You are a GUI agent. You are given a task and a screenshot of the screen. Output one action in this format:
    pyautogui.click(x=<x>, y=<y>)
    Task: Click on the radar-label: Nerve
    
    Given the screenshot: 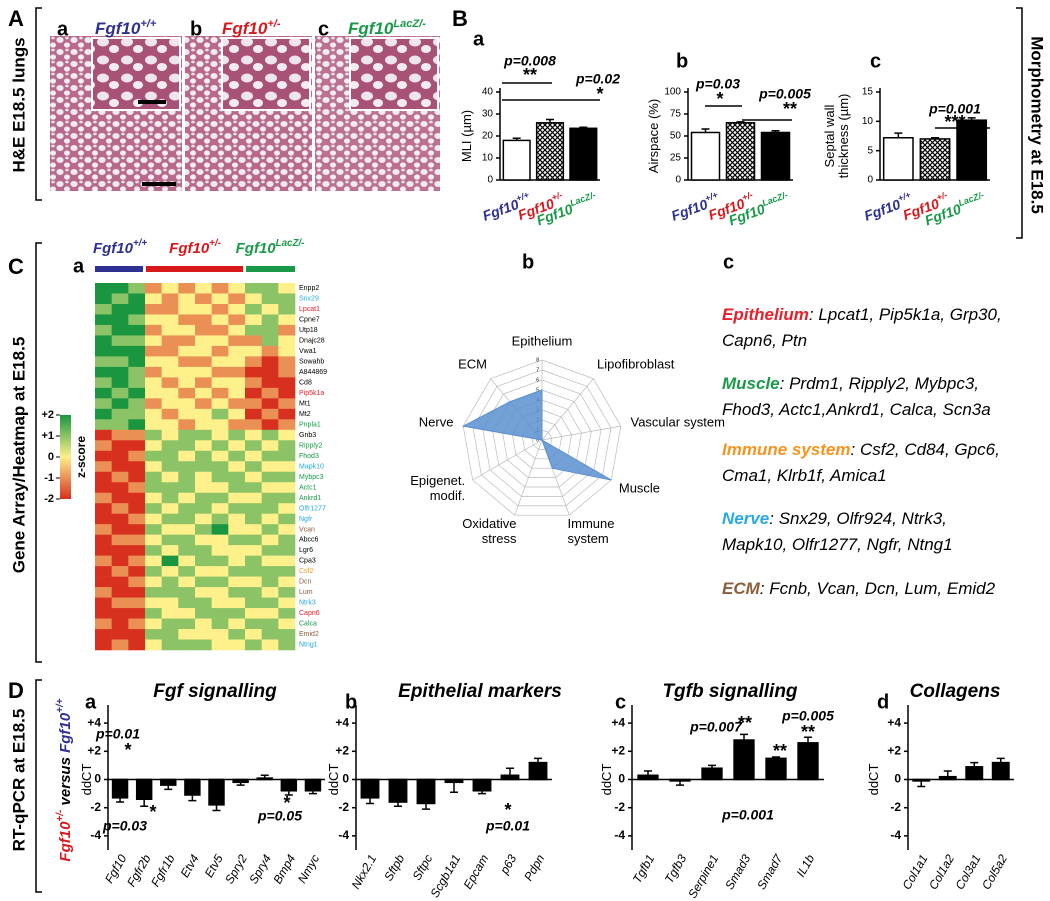 What is the action you would take?
    pyautogui.click(x=436, y=421)
    